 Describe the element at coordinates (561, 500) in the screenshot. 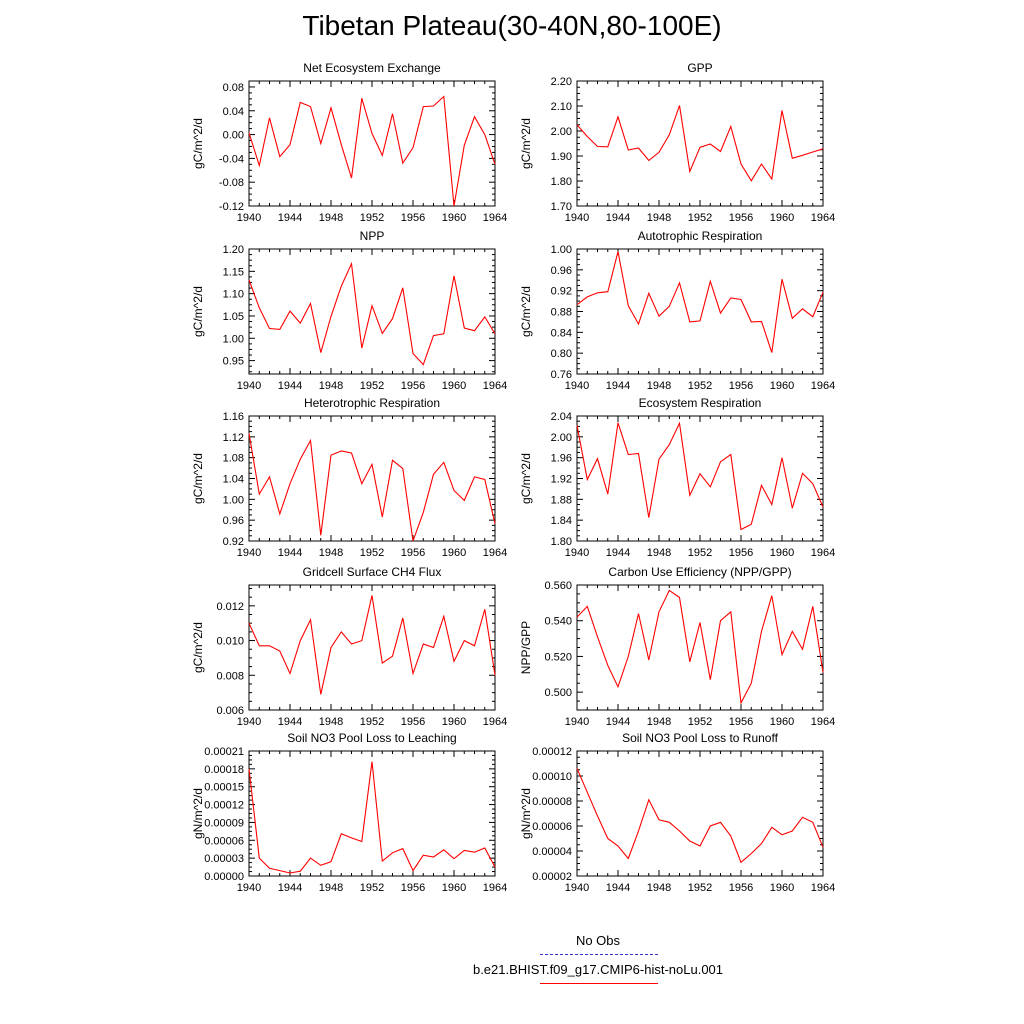

I see `y-tick-label: 1.88` at that location.